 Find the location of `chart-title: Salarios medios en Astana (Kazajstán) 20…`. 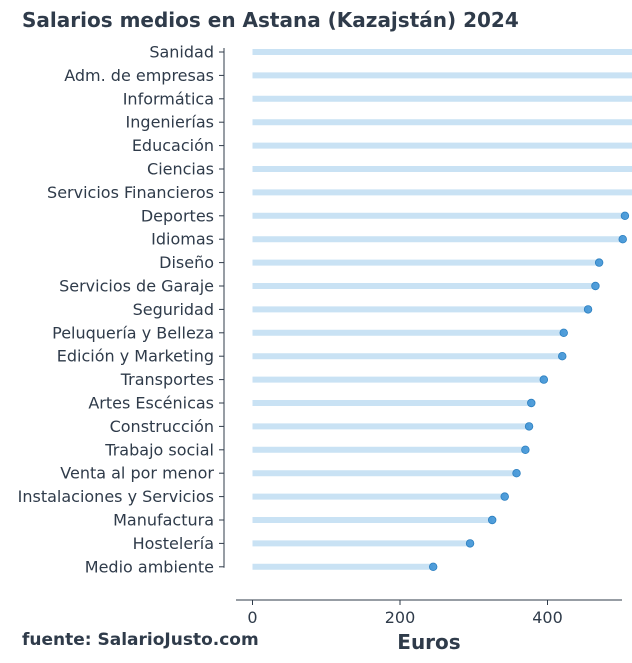

chart-title: Salarios medios en Astana (Kazajstán) 20… is located at coordinates (270, 20).